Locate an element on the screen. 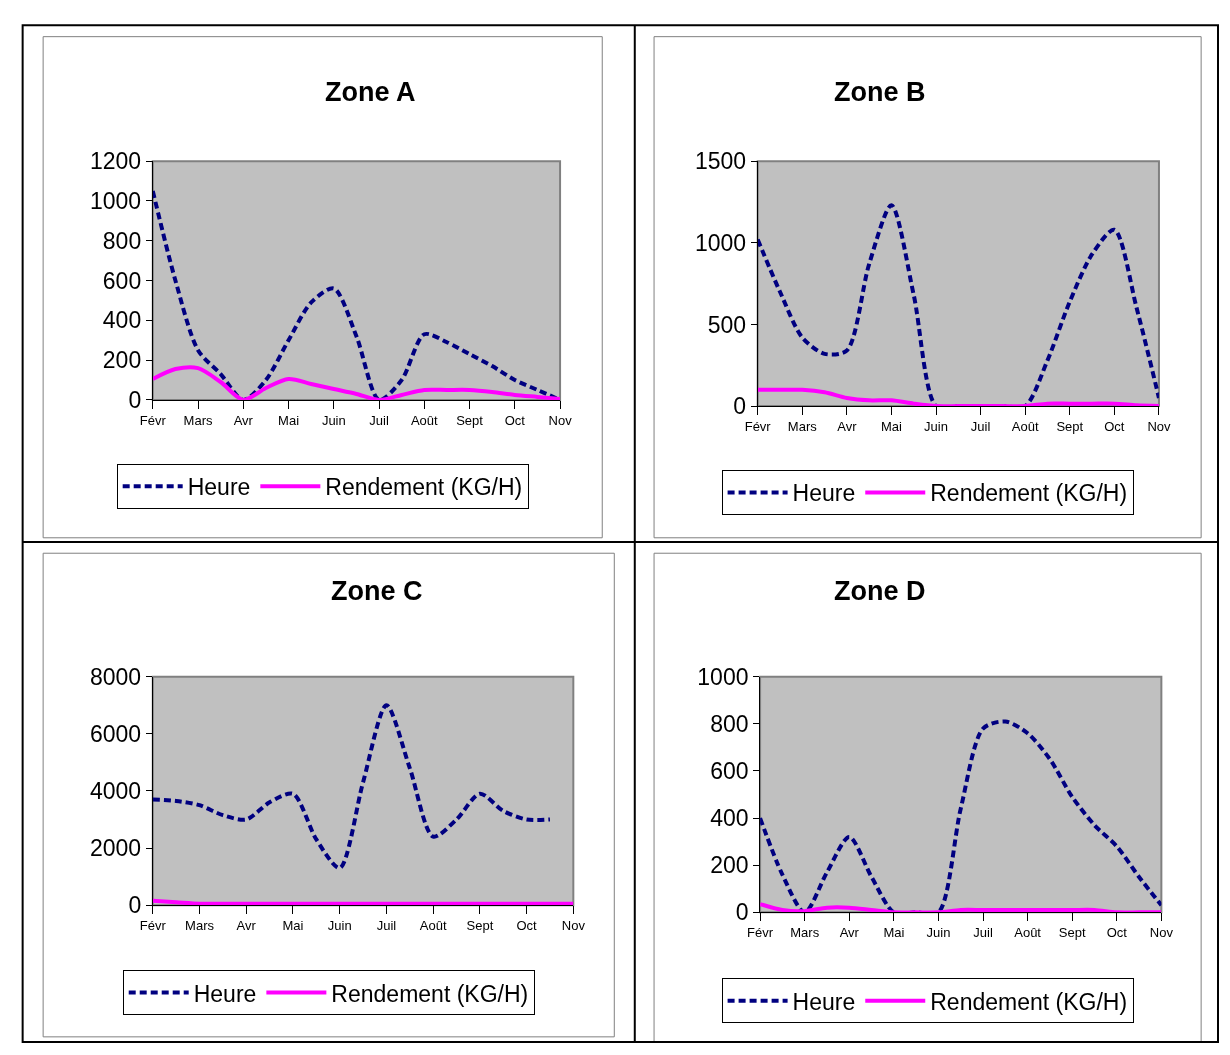 This screenshot has width=1230, height=1055. chart-title: Zone C is located at coordinates (377, 591).